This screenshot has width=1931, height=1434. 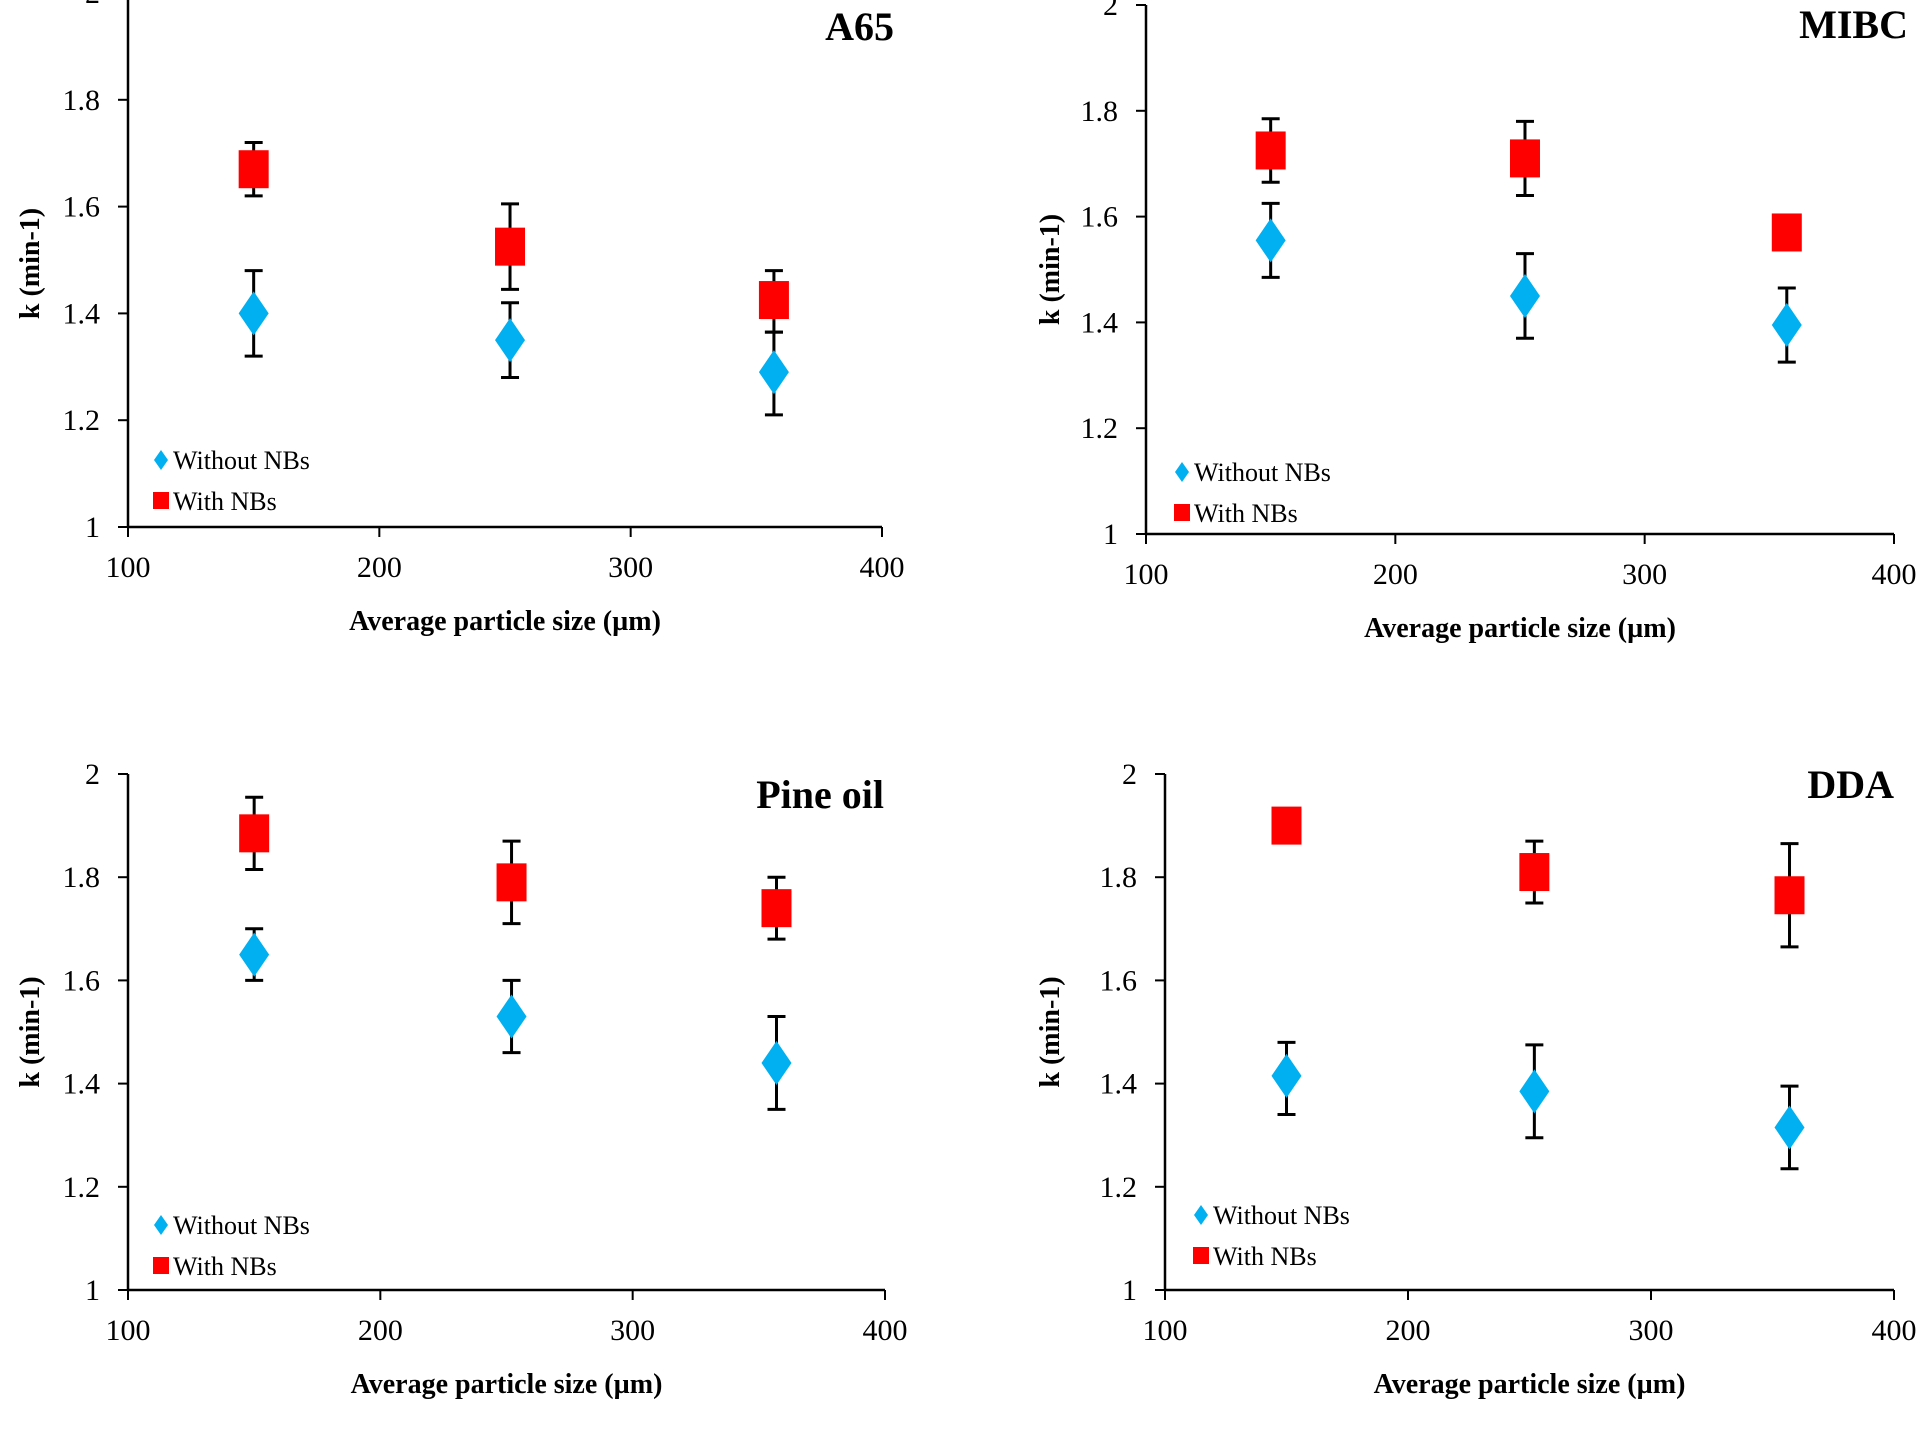 I want to click on chart-title: MIBC, so click(x=1853, y=24).